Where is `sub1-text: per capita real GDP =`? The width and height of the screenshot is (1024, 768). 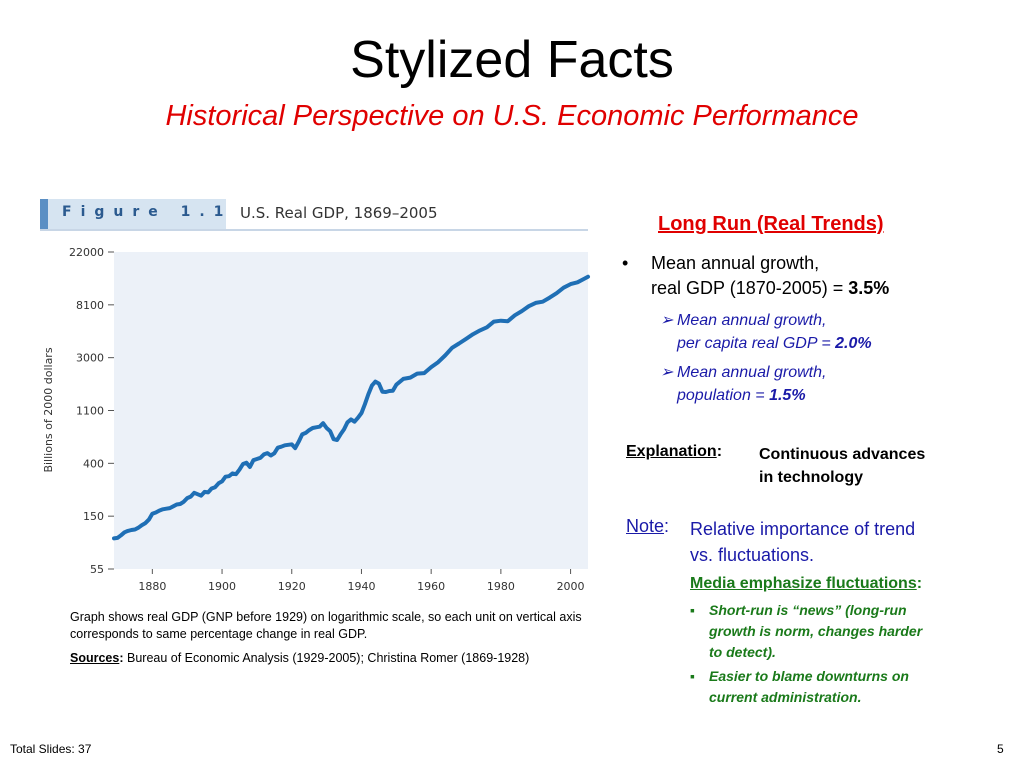 sub1-text: per capita real GDP = is located at coordinates (756, 343).